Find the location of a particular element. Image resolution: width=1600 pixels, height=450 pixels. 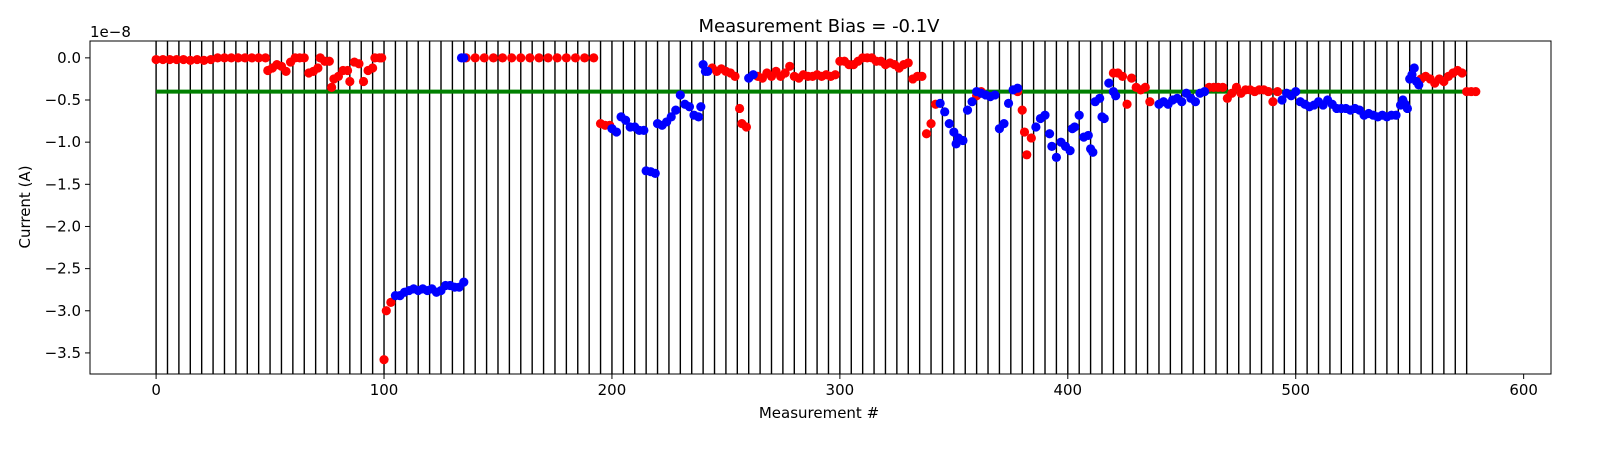

y-axis-label: Current (A) is located at coordinates (25, 206).